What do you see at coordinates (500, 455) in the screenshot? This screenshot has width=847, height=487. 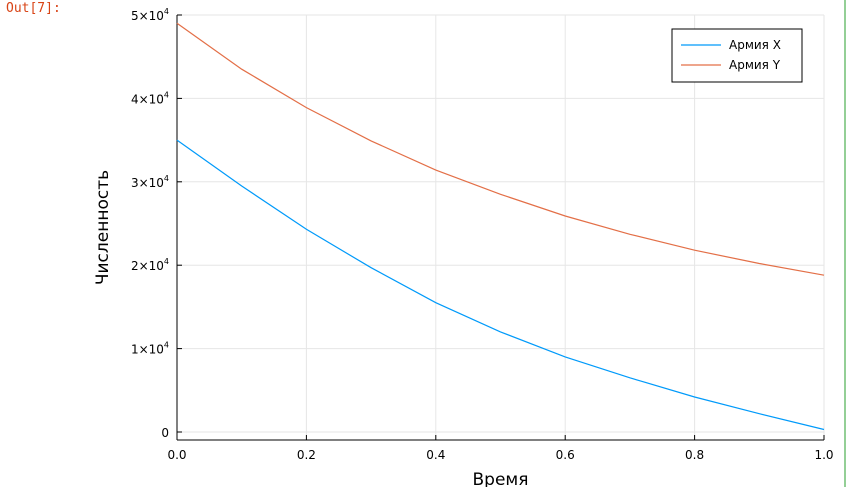 I see `x-tick-labels: 0.0 0.2 0.4 0.6 0.8 1.0` at bounding box center [500, 455].